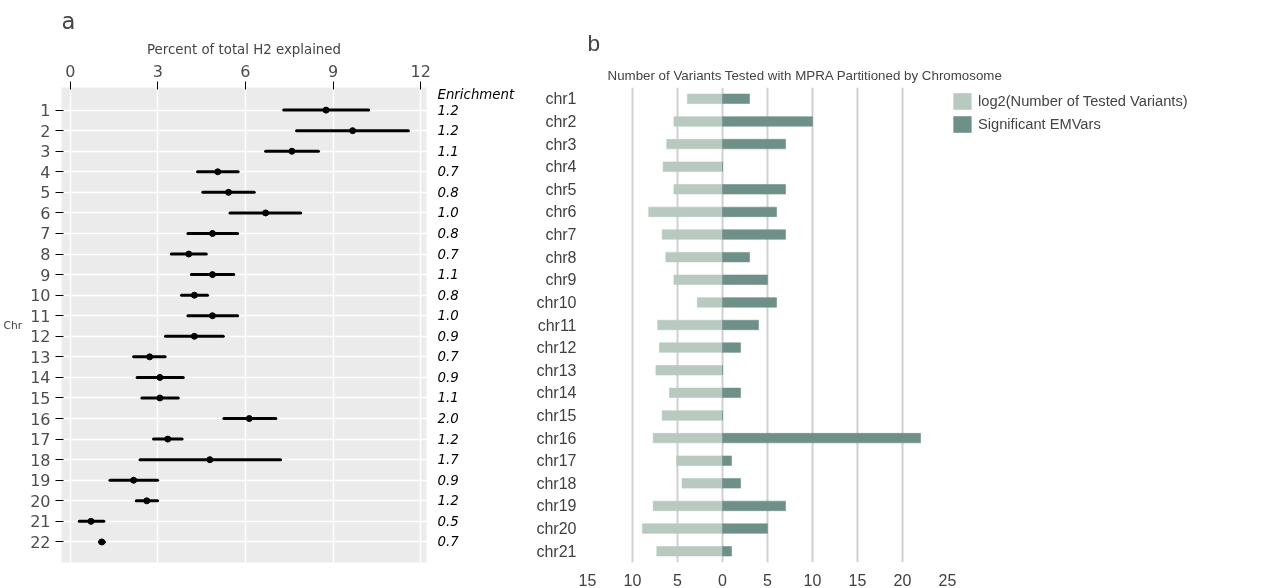  I want to click on y-tick-label: chr4, so click(561, 167).